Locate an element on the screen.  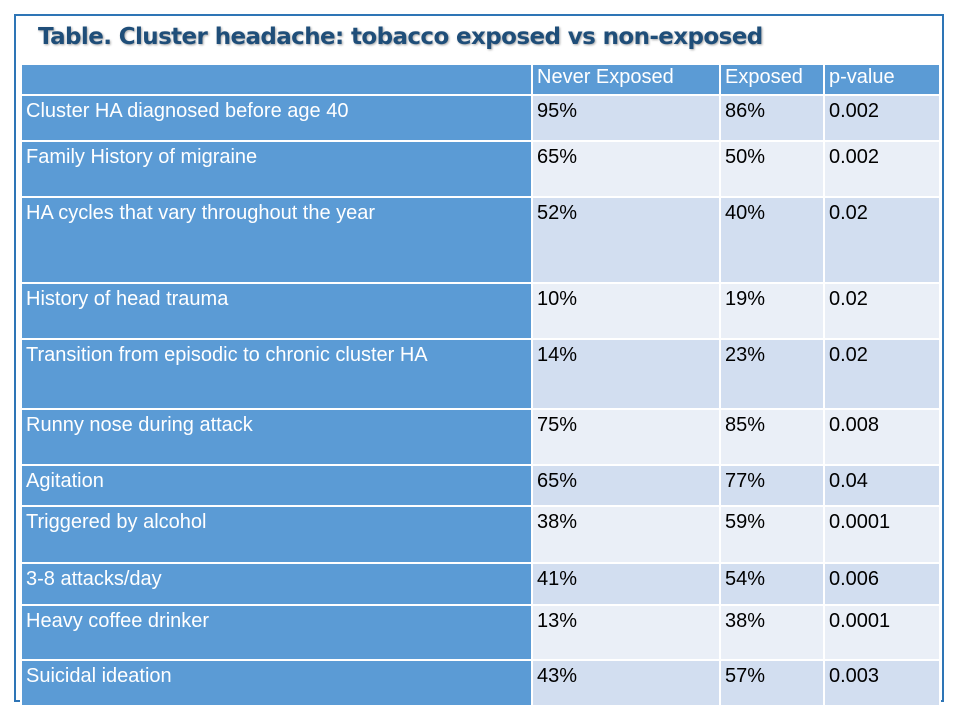
row-label-cell: Cluster HA diagnosed before age 40 is located at coordinates (276, 118).